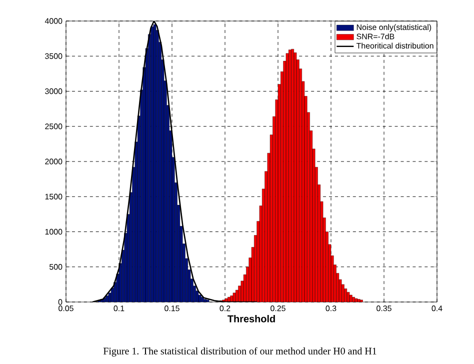  Describe the element at coordinates (239, 351) in the screenshot. I see `caption: Figure 1. The statistical distribution of our method under H0 and H1` at that location.